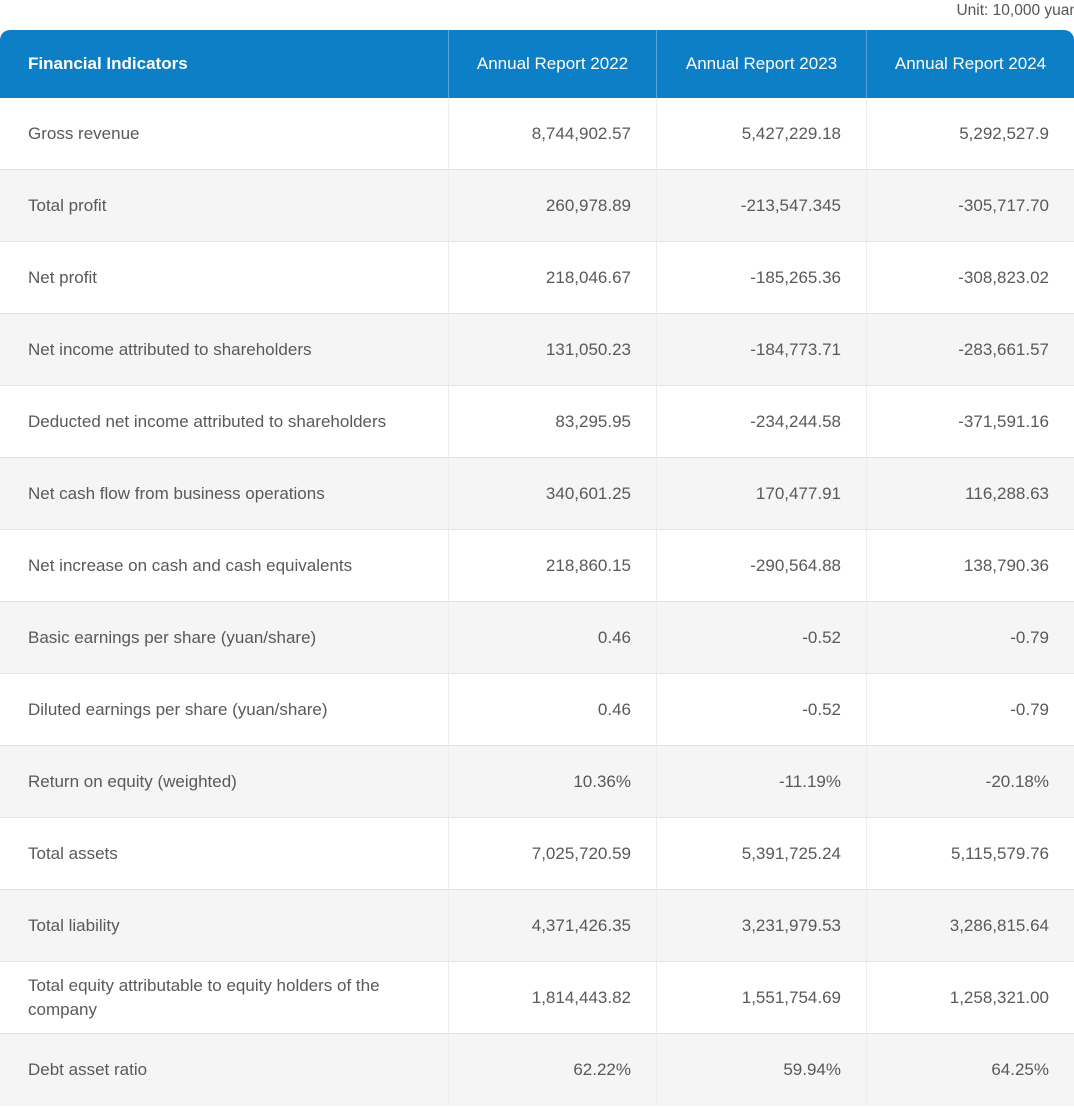 The width and height of the screenshot is (1074, 1108). I want to click on value-cell-2023: -185,265.36, so click(761, 277).